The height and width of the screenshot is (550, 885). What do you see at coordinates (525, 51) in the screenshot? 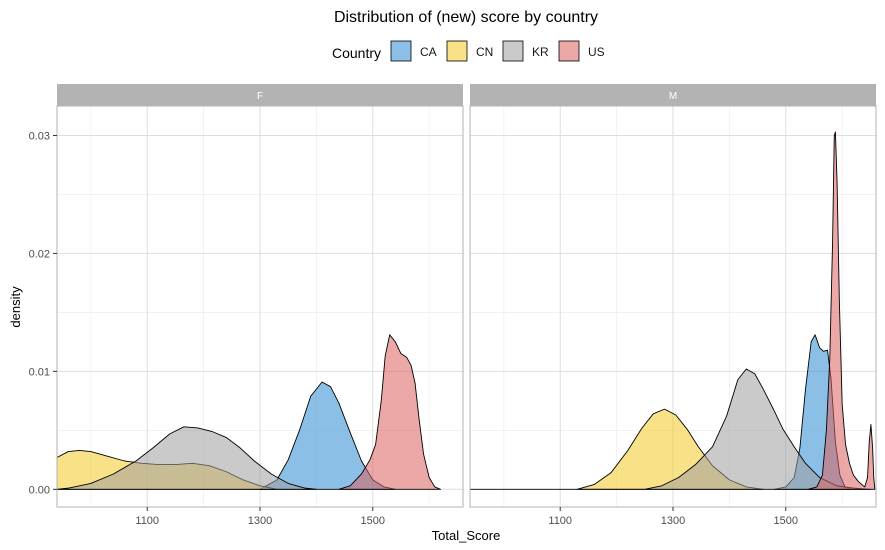
I see `legend-item-kr: KR` at bounding box center [525, 51].